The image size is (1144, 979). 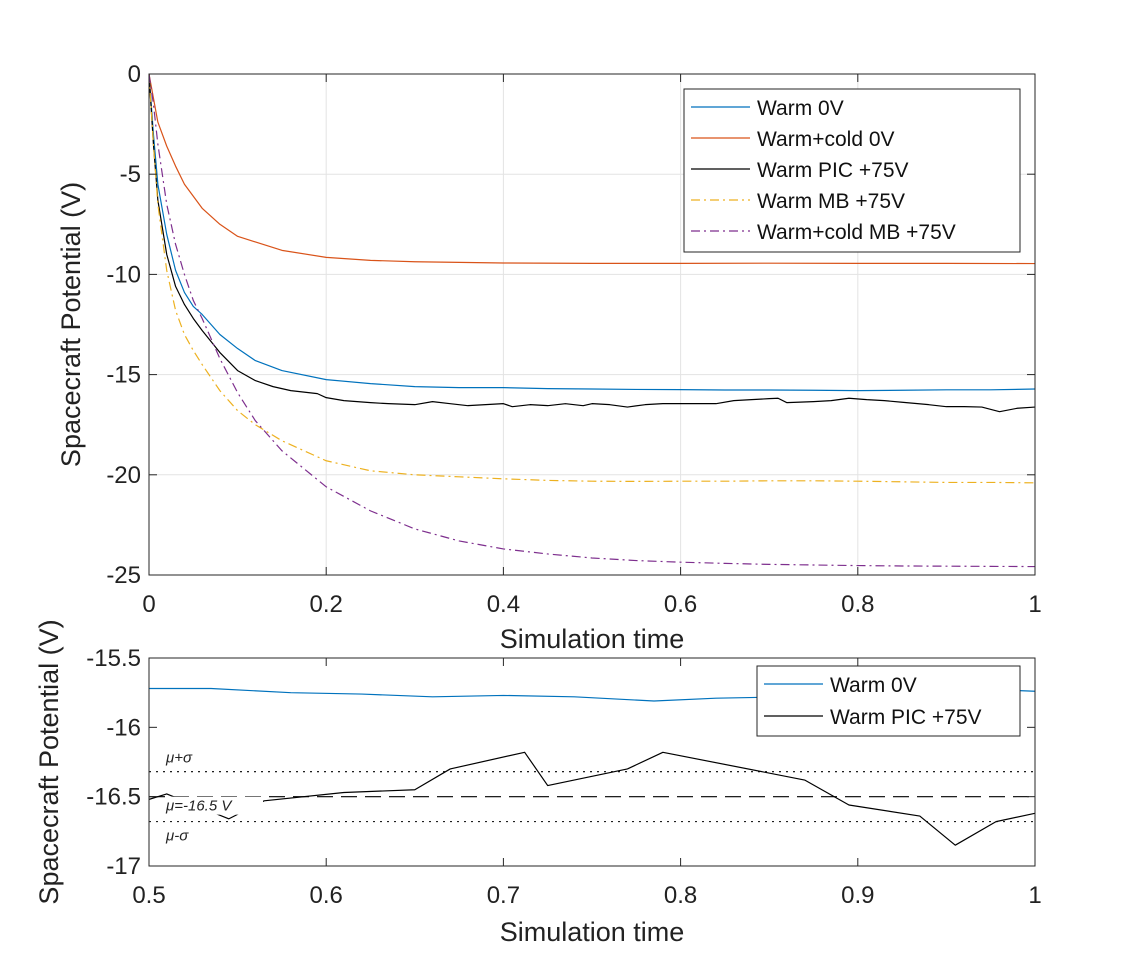 I want to click on bottom-x-tick-label: 0.8, so click(x=680, y=895).